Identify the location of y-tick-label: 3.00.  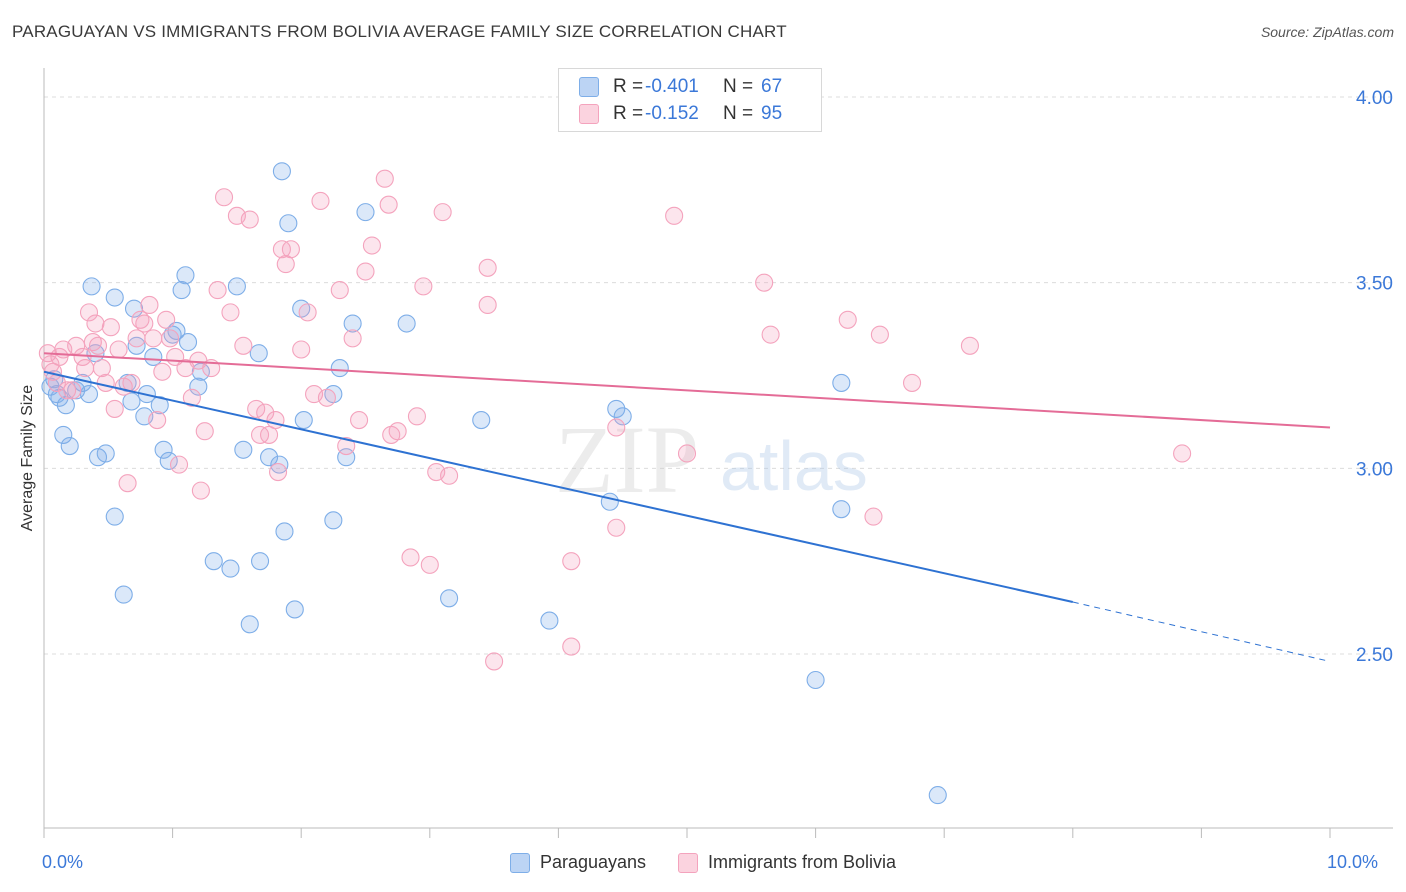
(1374, 469).